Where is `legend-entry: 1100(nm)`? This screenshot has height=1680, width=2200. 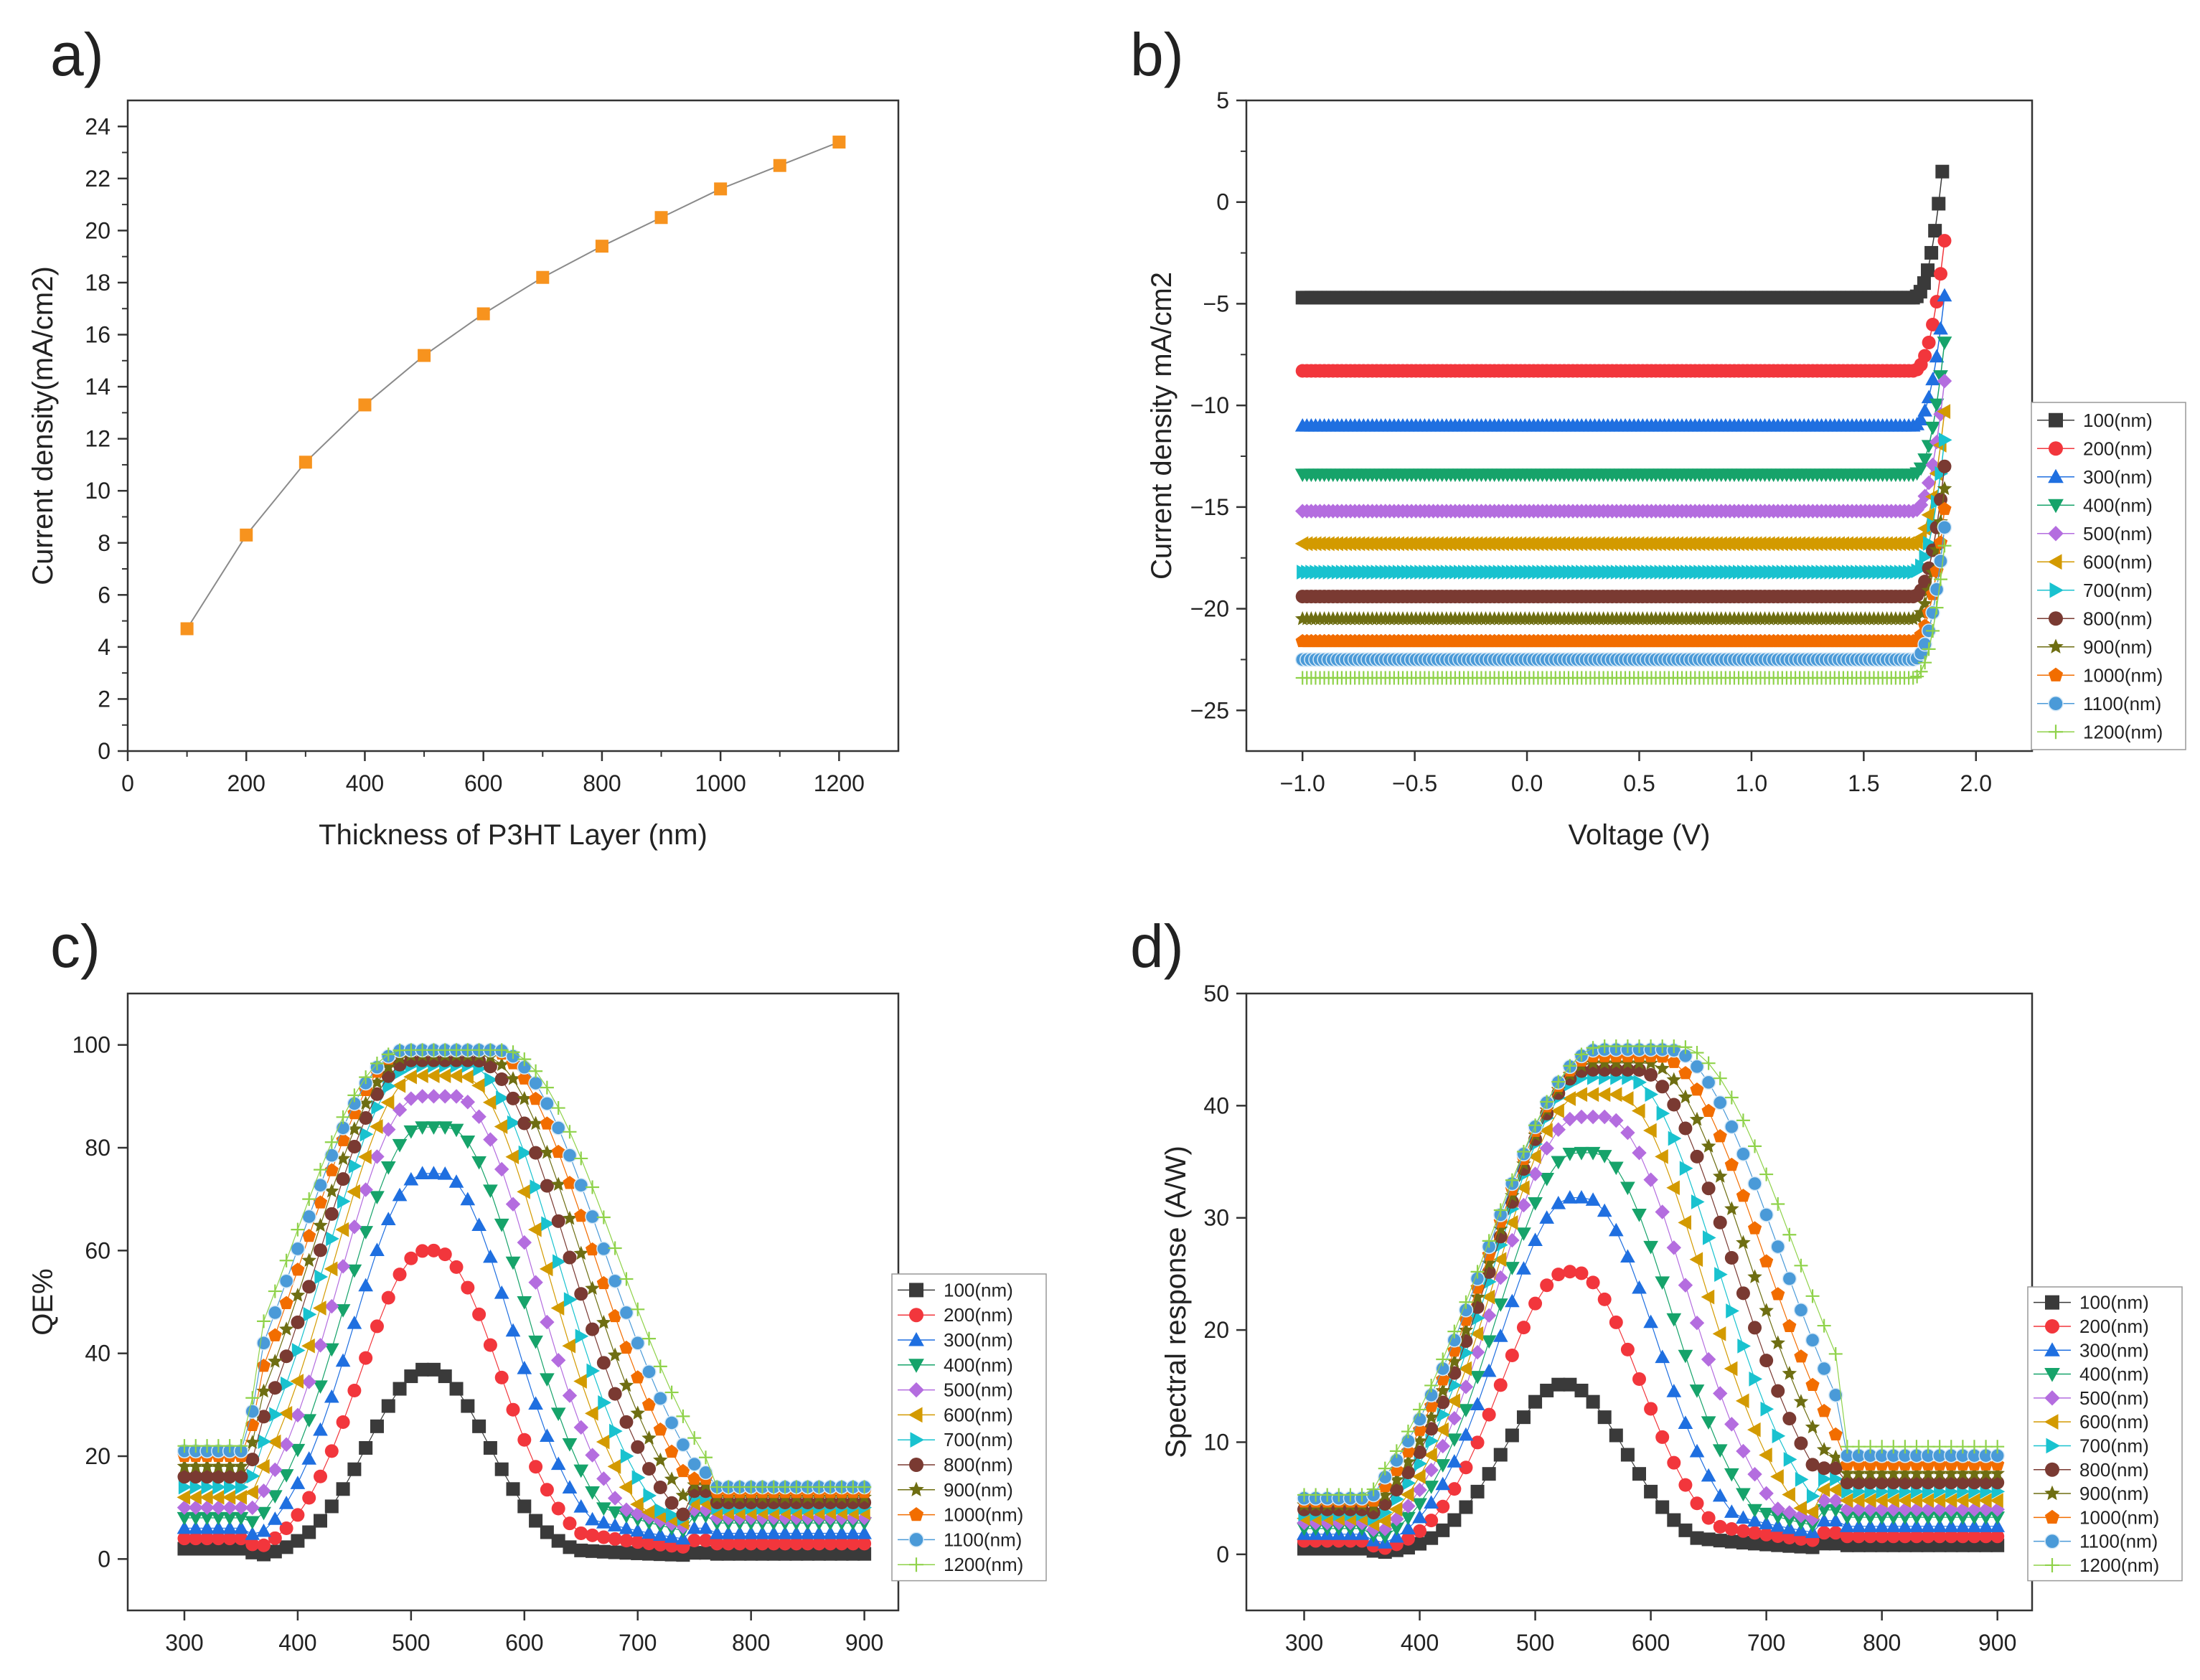 legend-entry: 1100(nm) is located at coordinates (2122, 703).